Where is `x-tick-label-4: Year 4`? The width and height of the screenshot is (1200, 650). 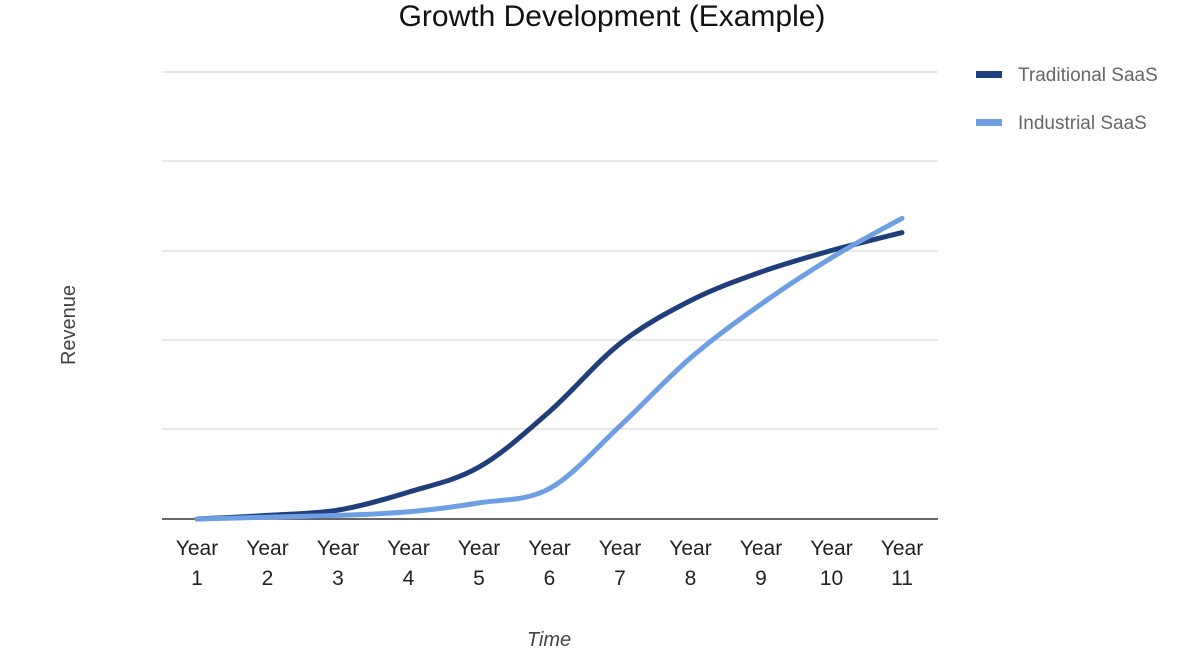
x-tick-label-4: Year 4 is located at coordinates (408, 563).